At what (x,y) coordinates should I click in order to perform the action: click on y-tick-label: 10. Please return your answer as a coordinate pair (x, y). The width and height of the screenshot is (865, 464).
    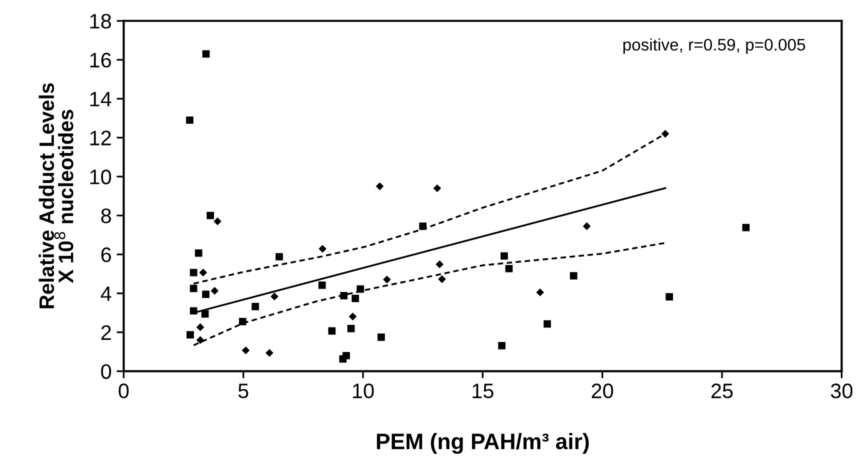
    Looking at the image, I should click on (101, 177).